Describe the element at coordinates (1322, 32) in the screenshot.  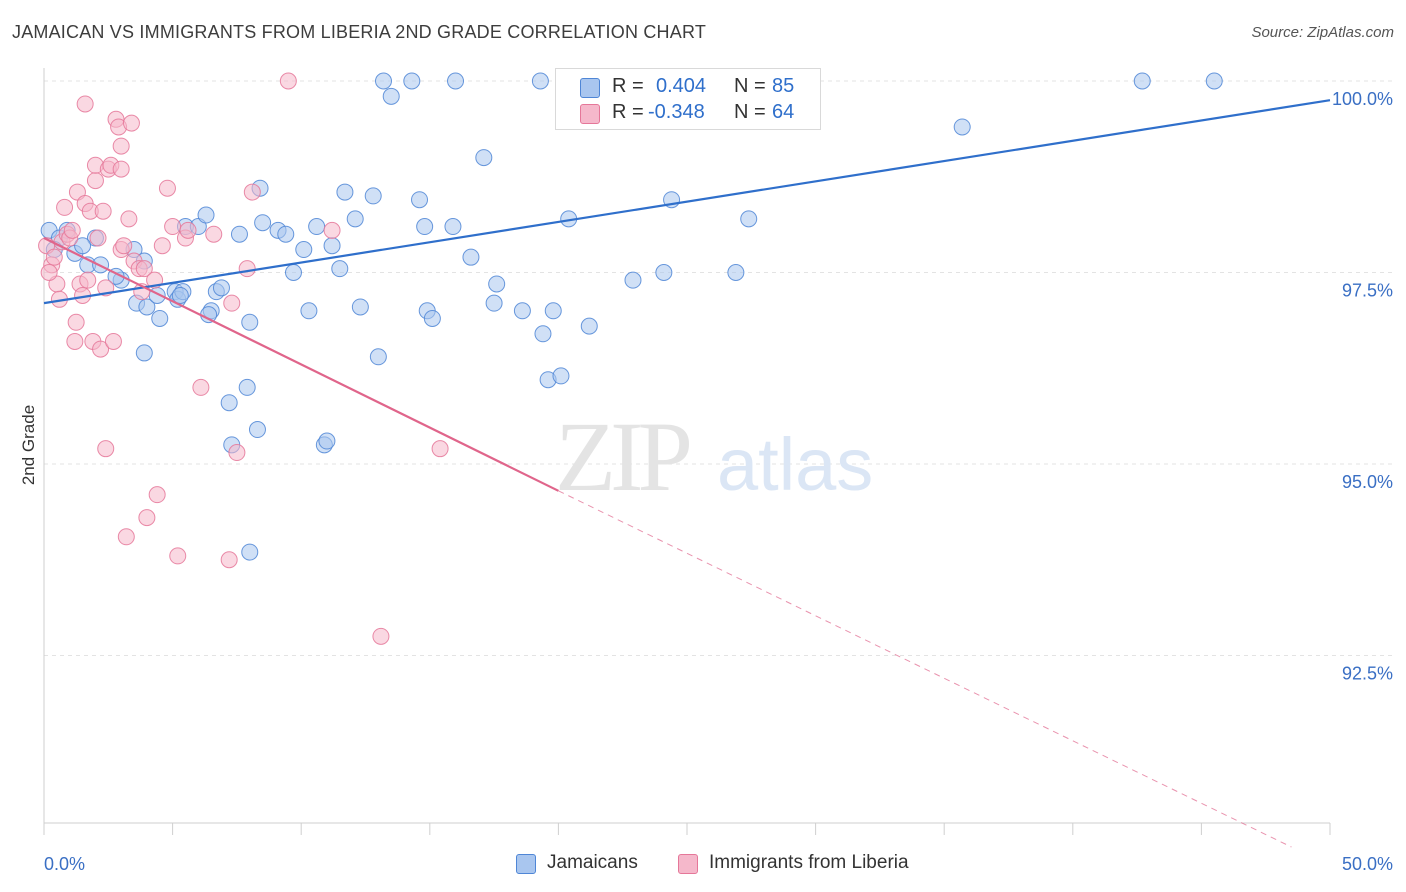
I see `source-credit: Source: ZipAtlas.com` at that location.